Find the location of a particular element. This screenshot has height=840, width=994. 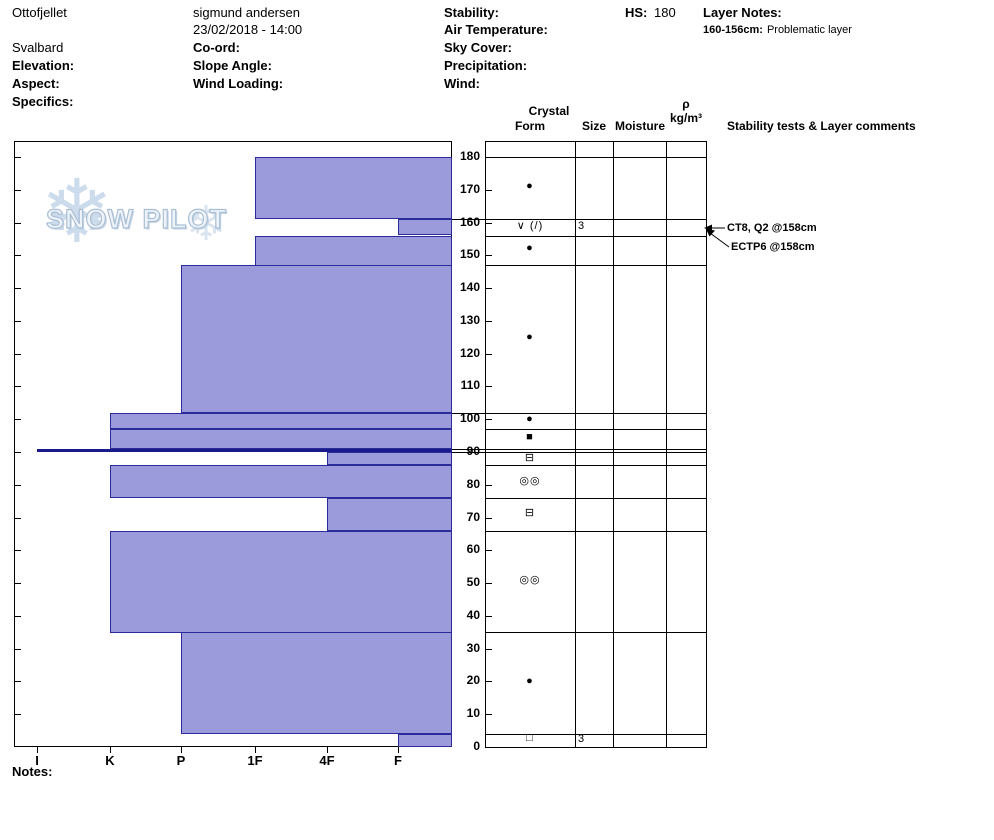

hardness-tick-P is located at coordinates (181, 750).